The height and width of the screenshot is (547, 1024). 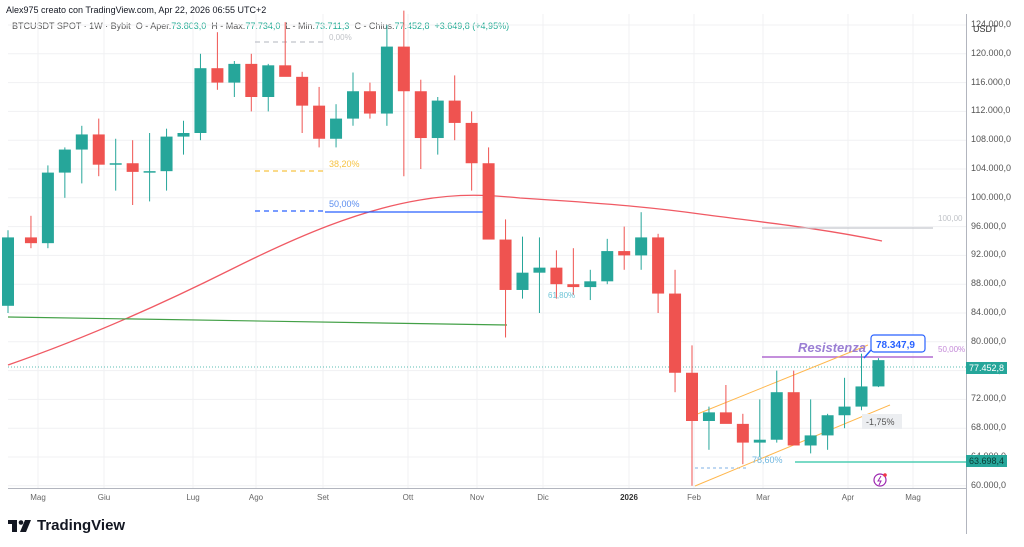 What do you see at coordinates (987, 368) in the screenshot?
I see `last-price-badge: 77.452,8` at bounding box center [987, 368].